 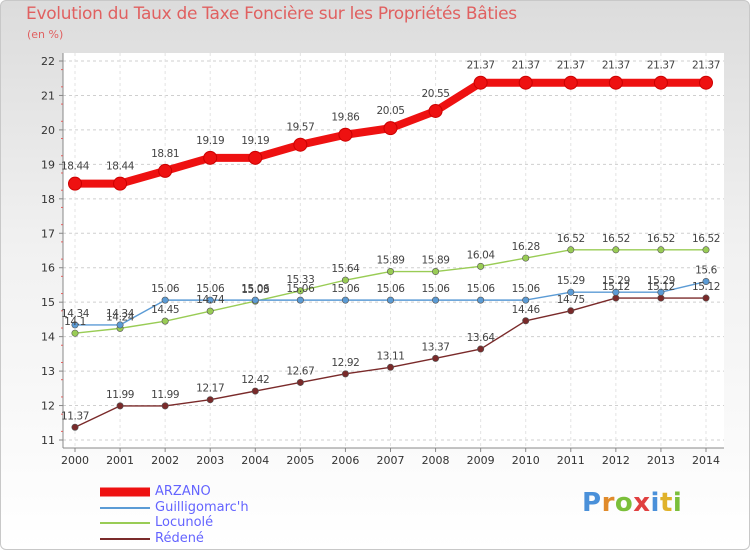 I want to click on x-tick-label: 2013, so click(x=661, y=460).